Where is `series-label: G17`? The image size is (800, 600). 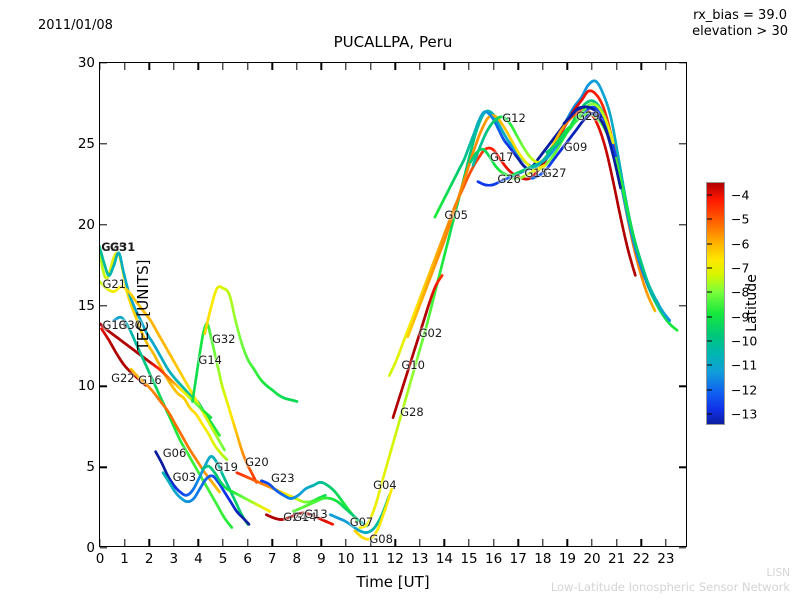 series-label: G17 is located at coordinates (501, 156).